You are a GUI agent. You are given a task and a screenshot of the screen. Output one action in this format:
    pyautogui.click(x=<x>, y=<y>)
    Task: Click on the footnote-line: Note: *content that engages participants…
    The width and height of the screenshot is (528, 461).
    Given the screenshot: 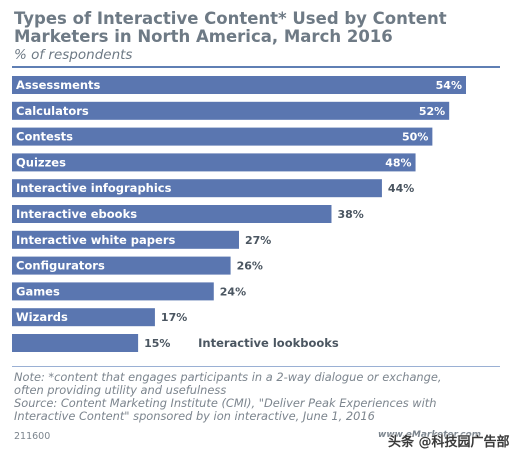 What is the action you would take?
    pyautogui.click(x=228, y=377)
    